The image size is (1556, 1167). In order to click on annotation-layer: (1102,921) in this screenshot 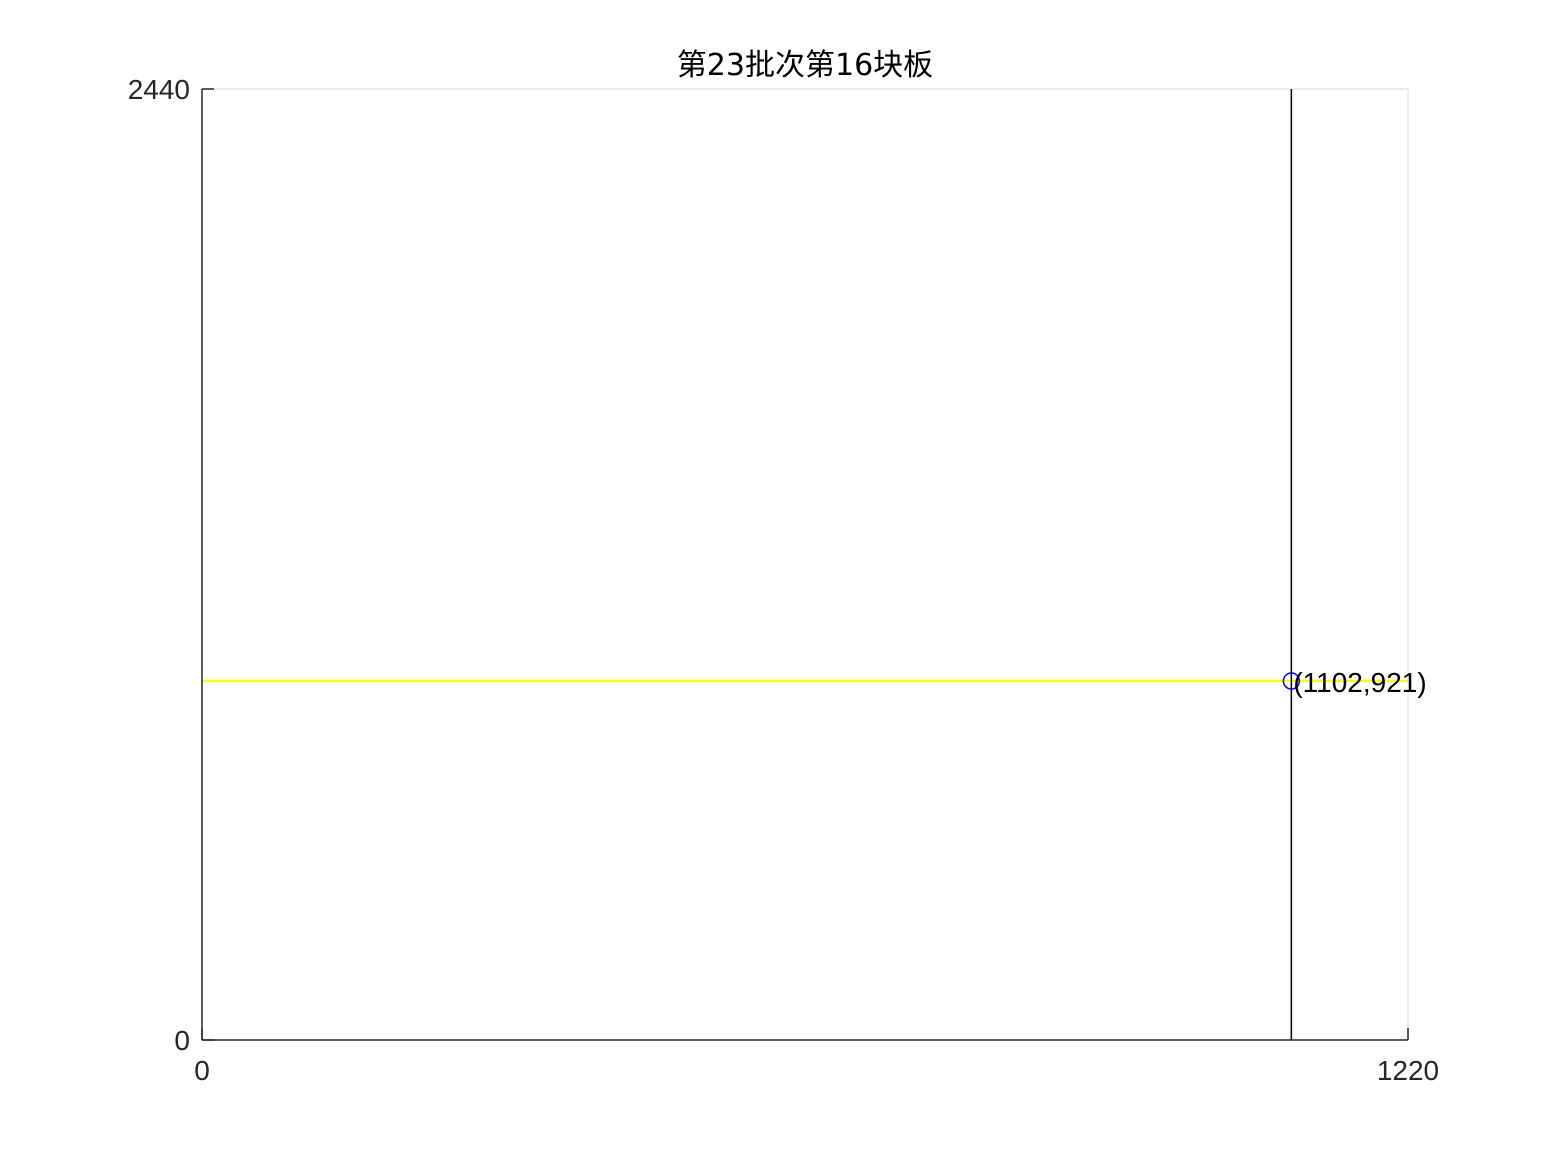, I will do `click(1359, 682)`.